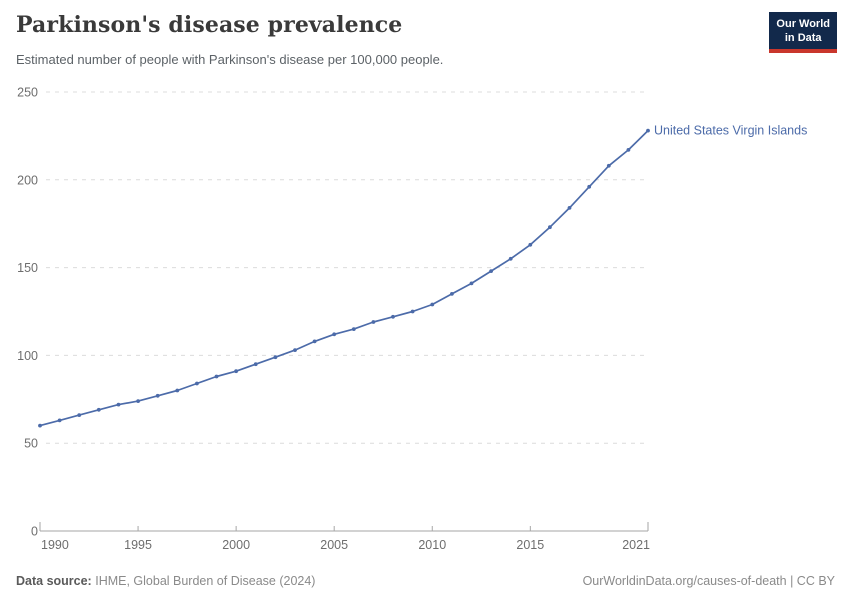 The image size is (850, 600). What do you see at coordinates (27, 268) in the screenshot?
I see `y-tick-label: 150` at bounding box center [27, 268].